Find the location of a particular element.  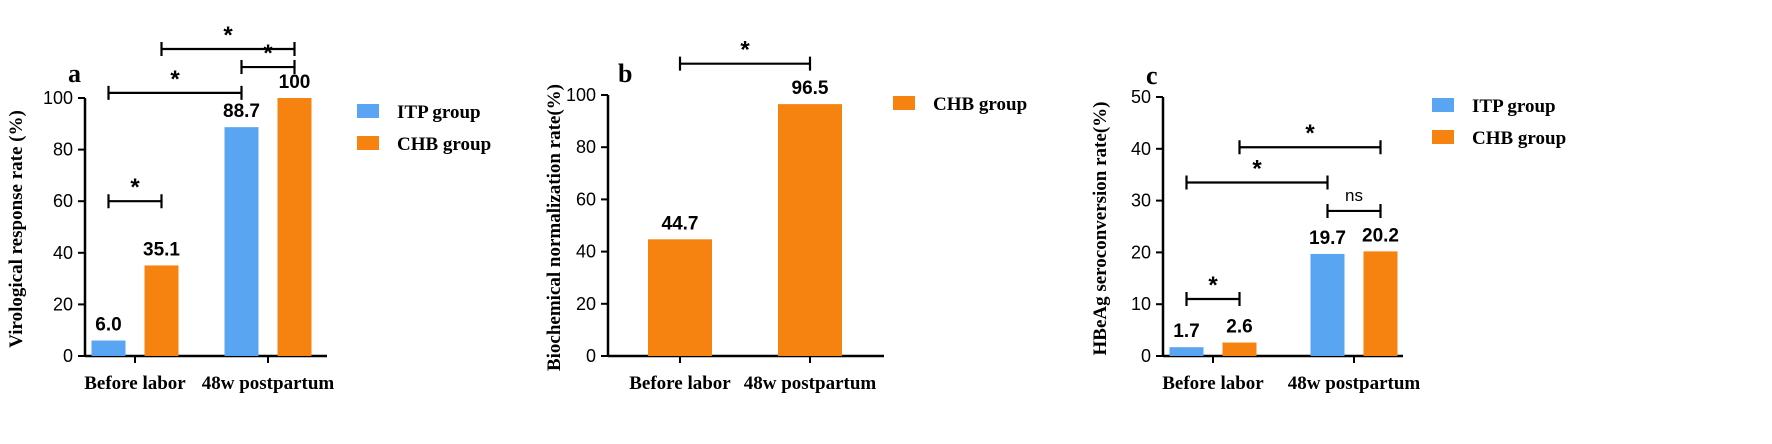

data-label: 96.5 is located at coordinates (810, 88).